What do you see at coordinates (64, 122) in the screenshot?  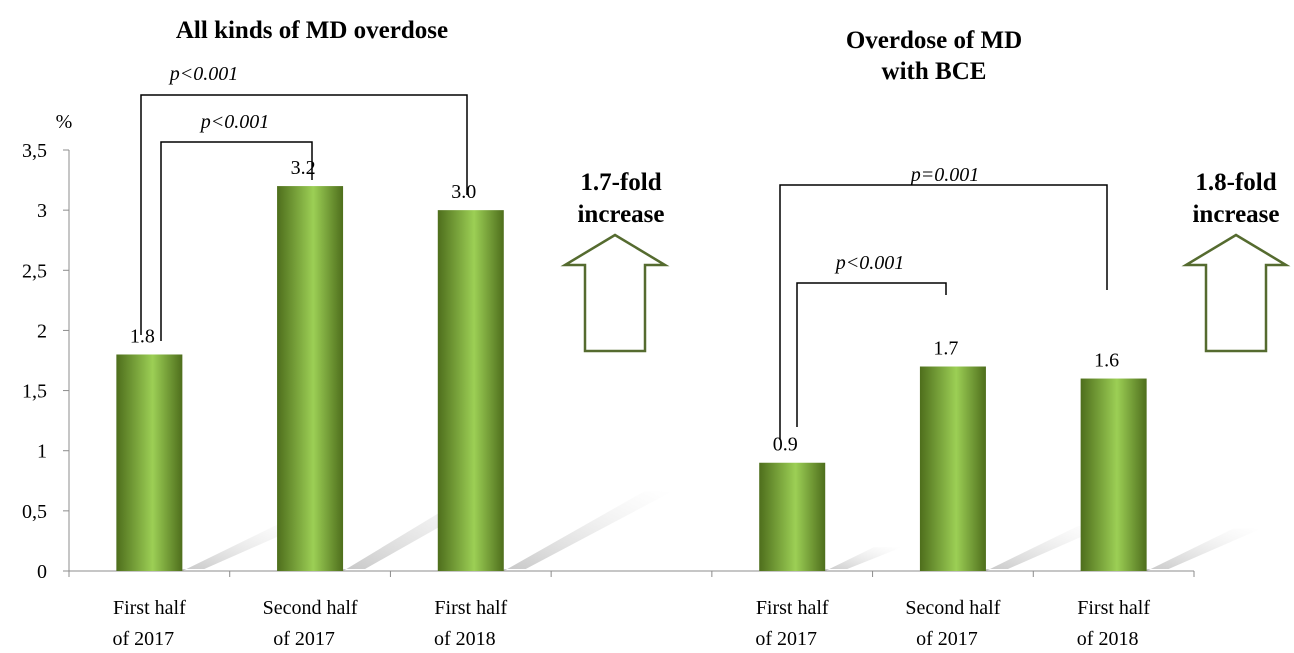 I see `y-axis-label: %` at bounding box center [64, 122].